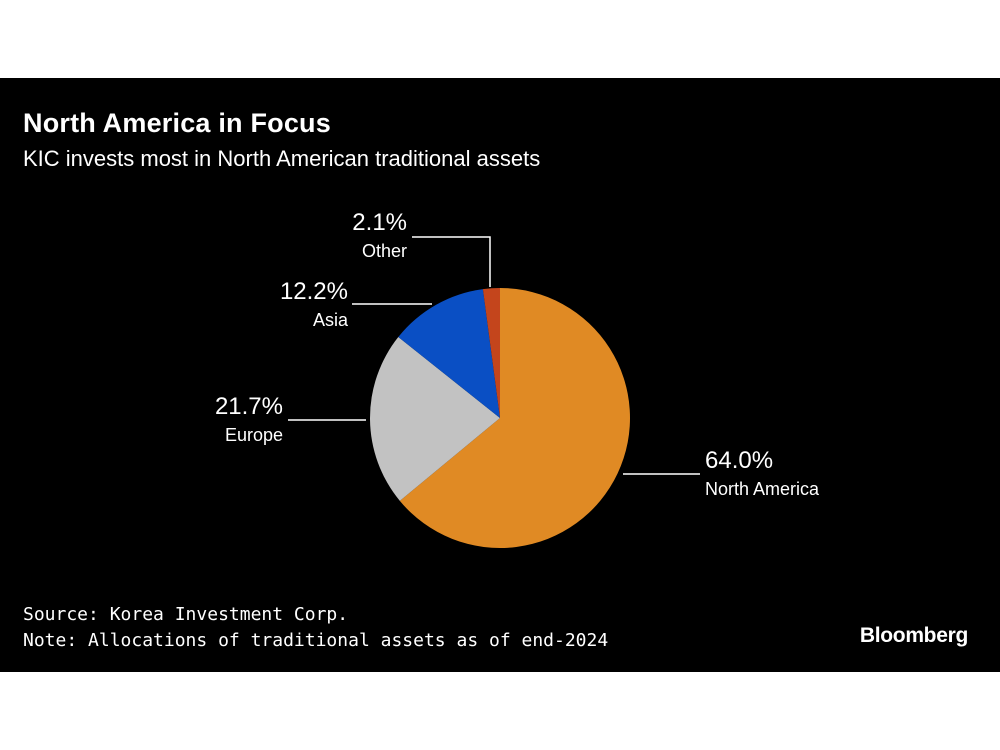 This screenshot has height=750, width=1000. I want to click on slice-label-north-america: North America, so click(762, 489).